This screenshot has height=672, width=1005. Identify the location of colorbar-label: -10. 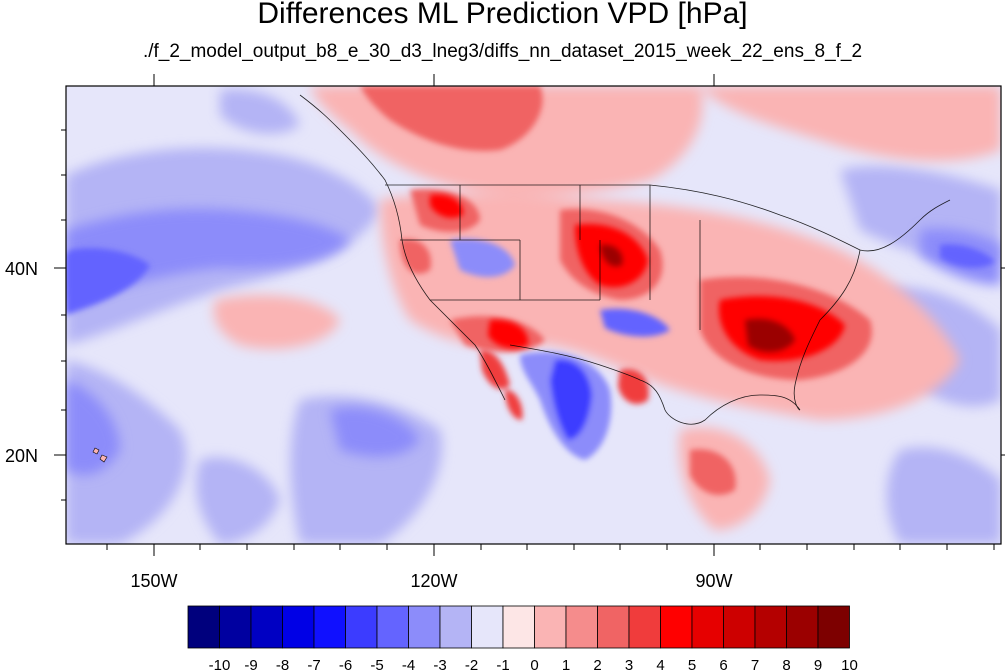
(220, 664).